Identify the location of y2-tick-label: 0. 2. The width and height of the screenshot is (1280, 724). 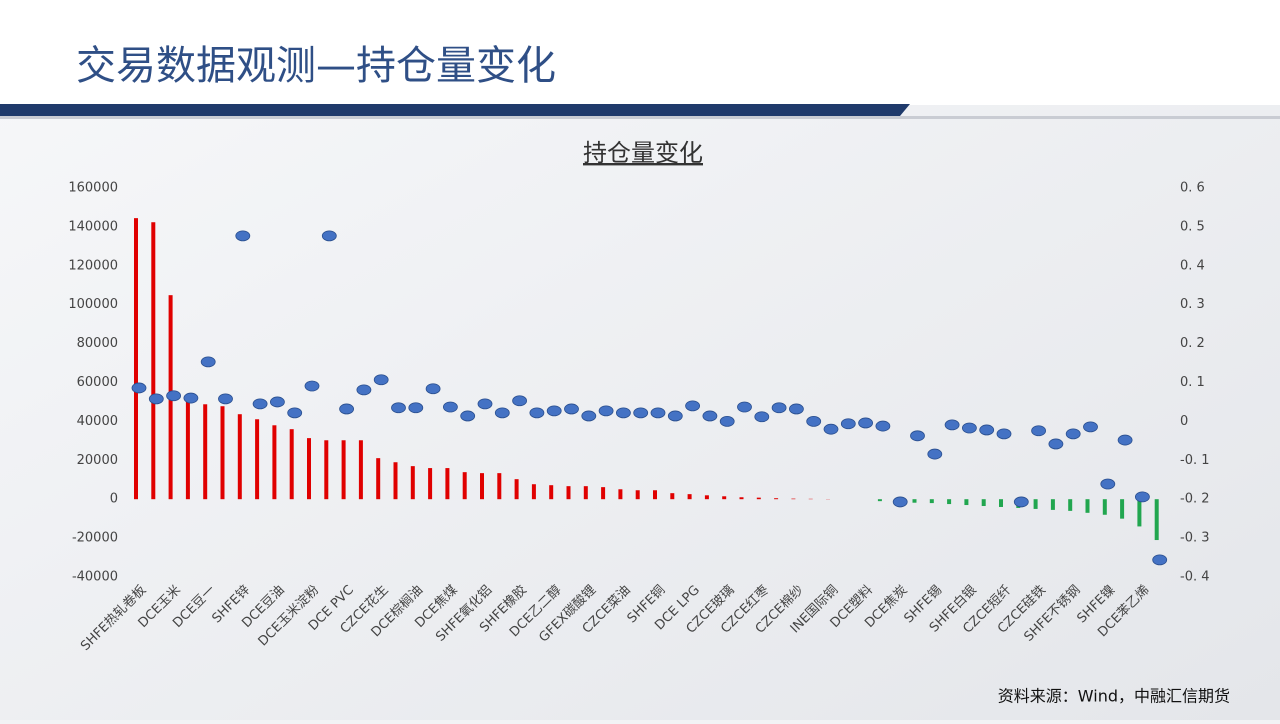
(1192, 343).